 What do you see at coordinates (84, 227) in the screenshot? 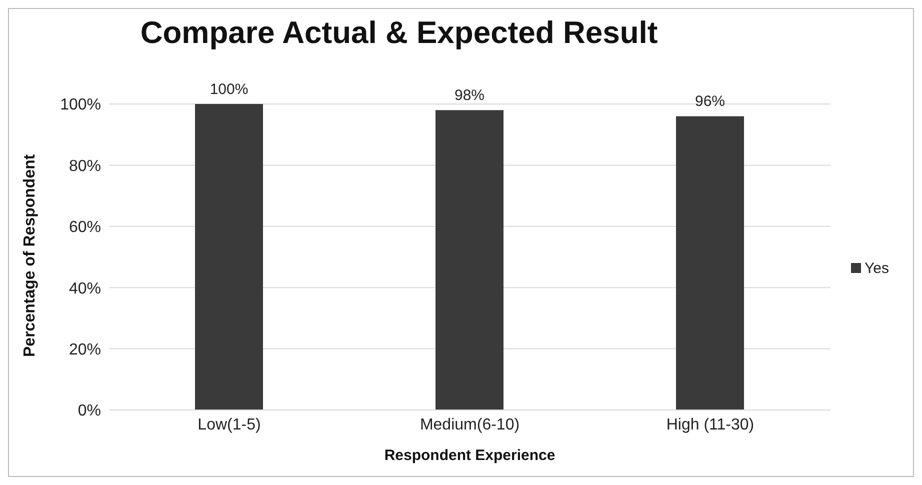
I see `y-tick-label: 60%` at bounding box center [84, 227].